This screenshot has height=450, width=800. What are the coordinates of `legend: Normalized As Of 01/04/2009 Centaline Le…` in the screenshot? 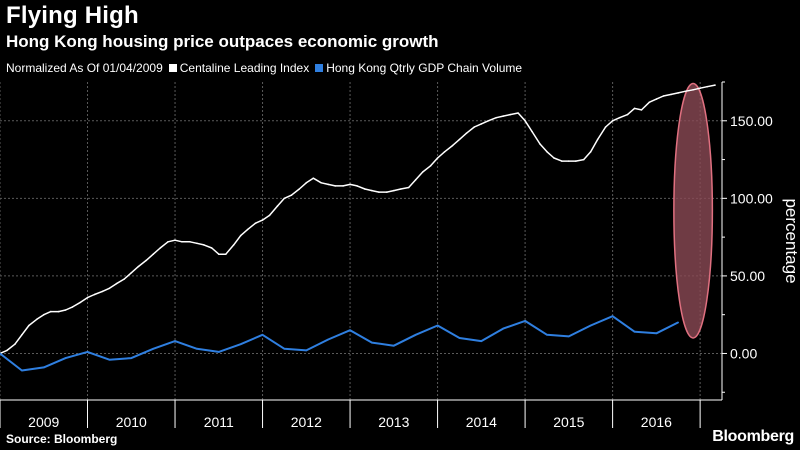 It's located at (264, 68).